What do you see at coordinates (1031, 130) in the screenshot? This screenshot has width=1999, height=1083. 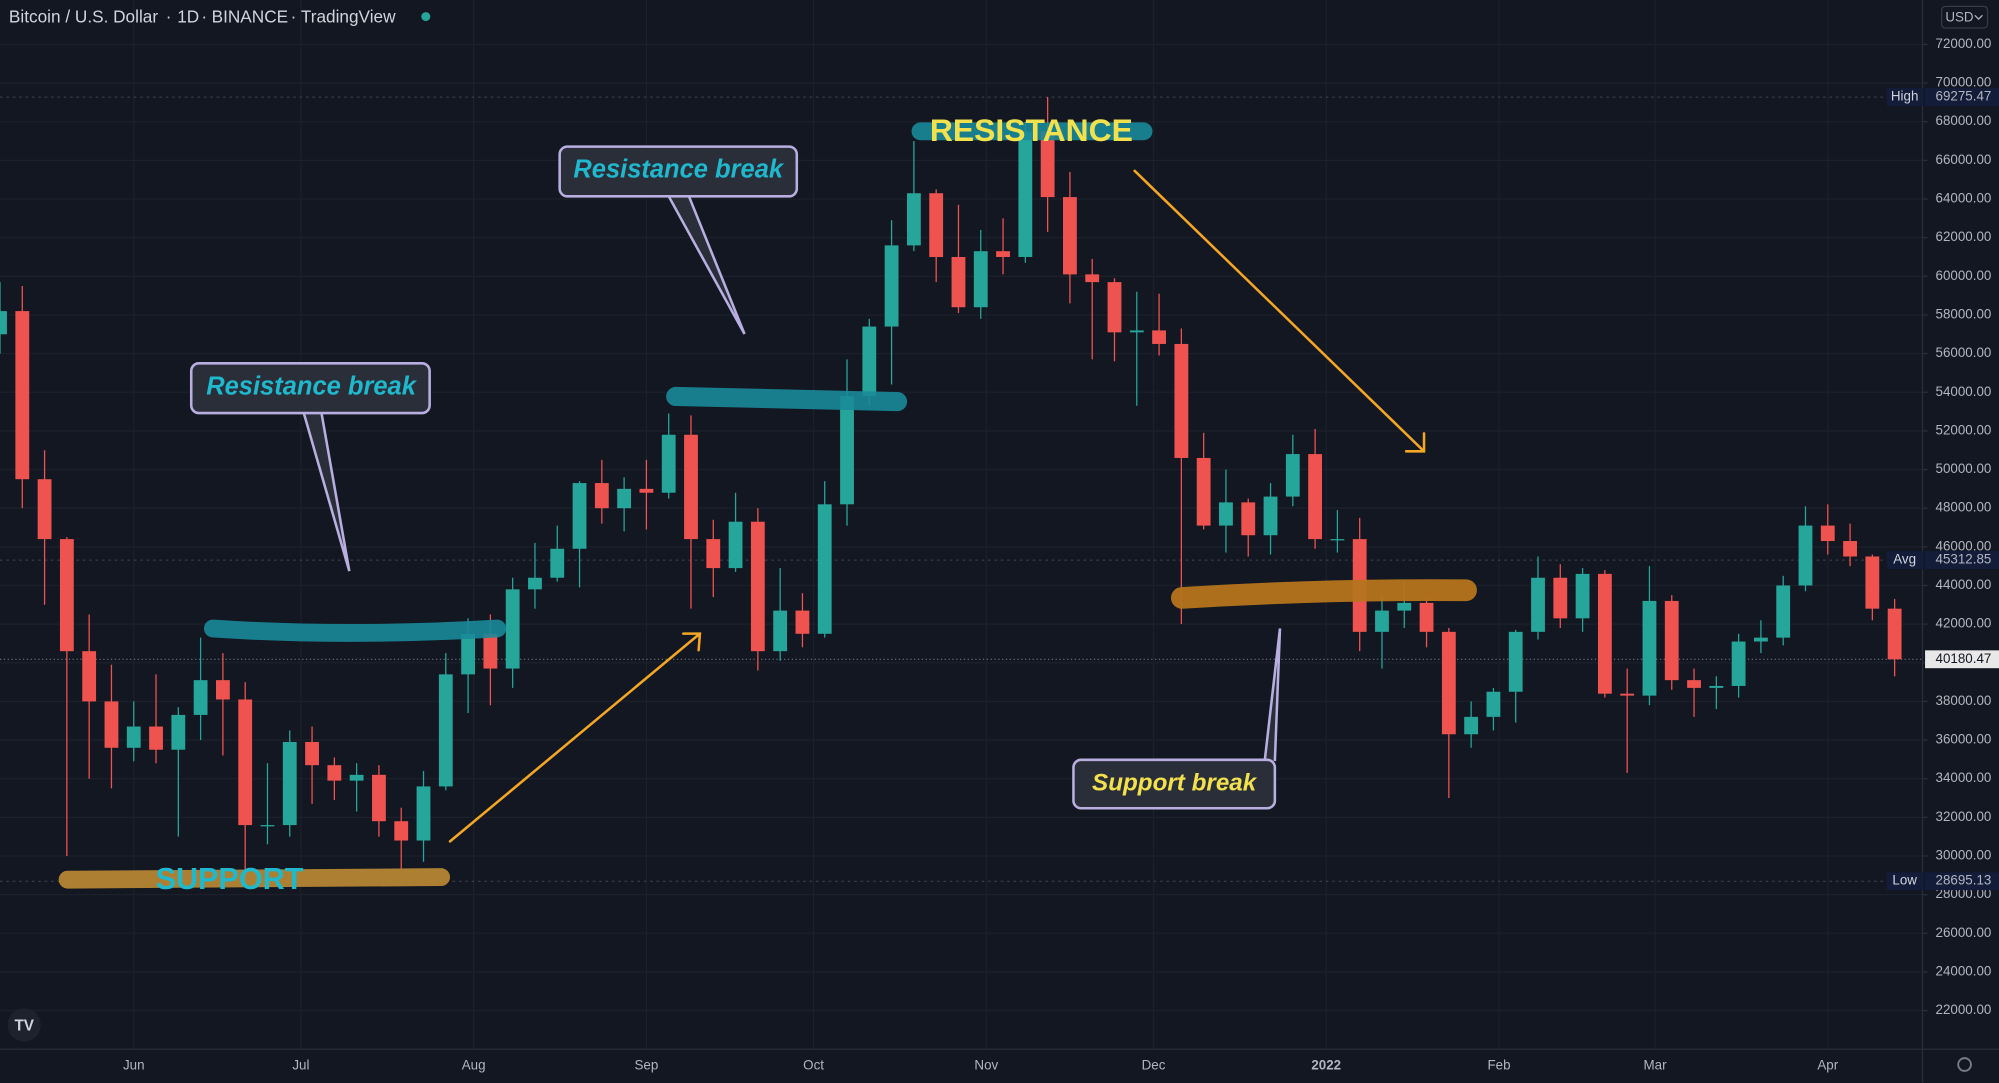 I see `resistance-label: RESISTANCE` at bounding box center [1031, 130].